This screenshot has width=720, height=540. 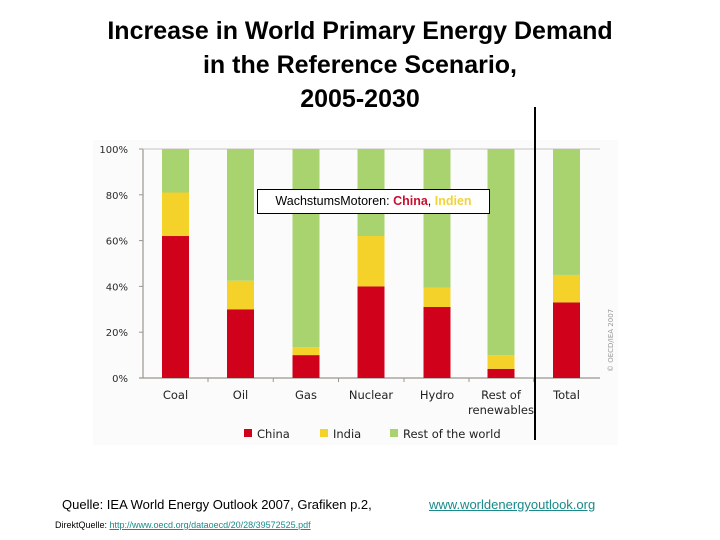 What do you see at coordinates (437, 395) in the screenshot?
I see `category-label: Hydro` at bounding box center [437, 395].